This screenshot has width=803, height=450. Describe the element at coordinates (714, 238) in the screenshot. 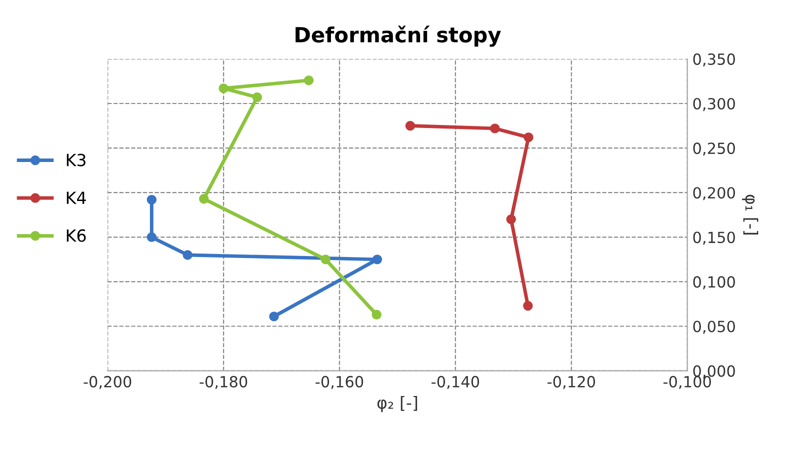

I see `y-tick-label: 0,150` at that location.